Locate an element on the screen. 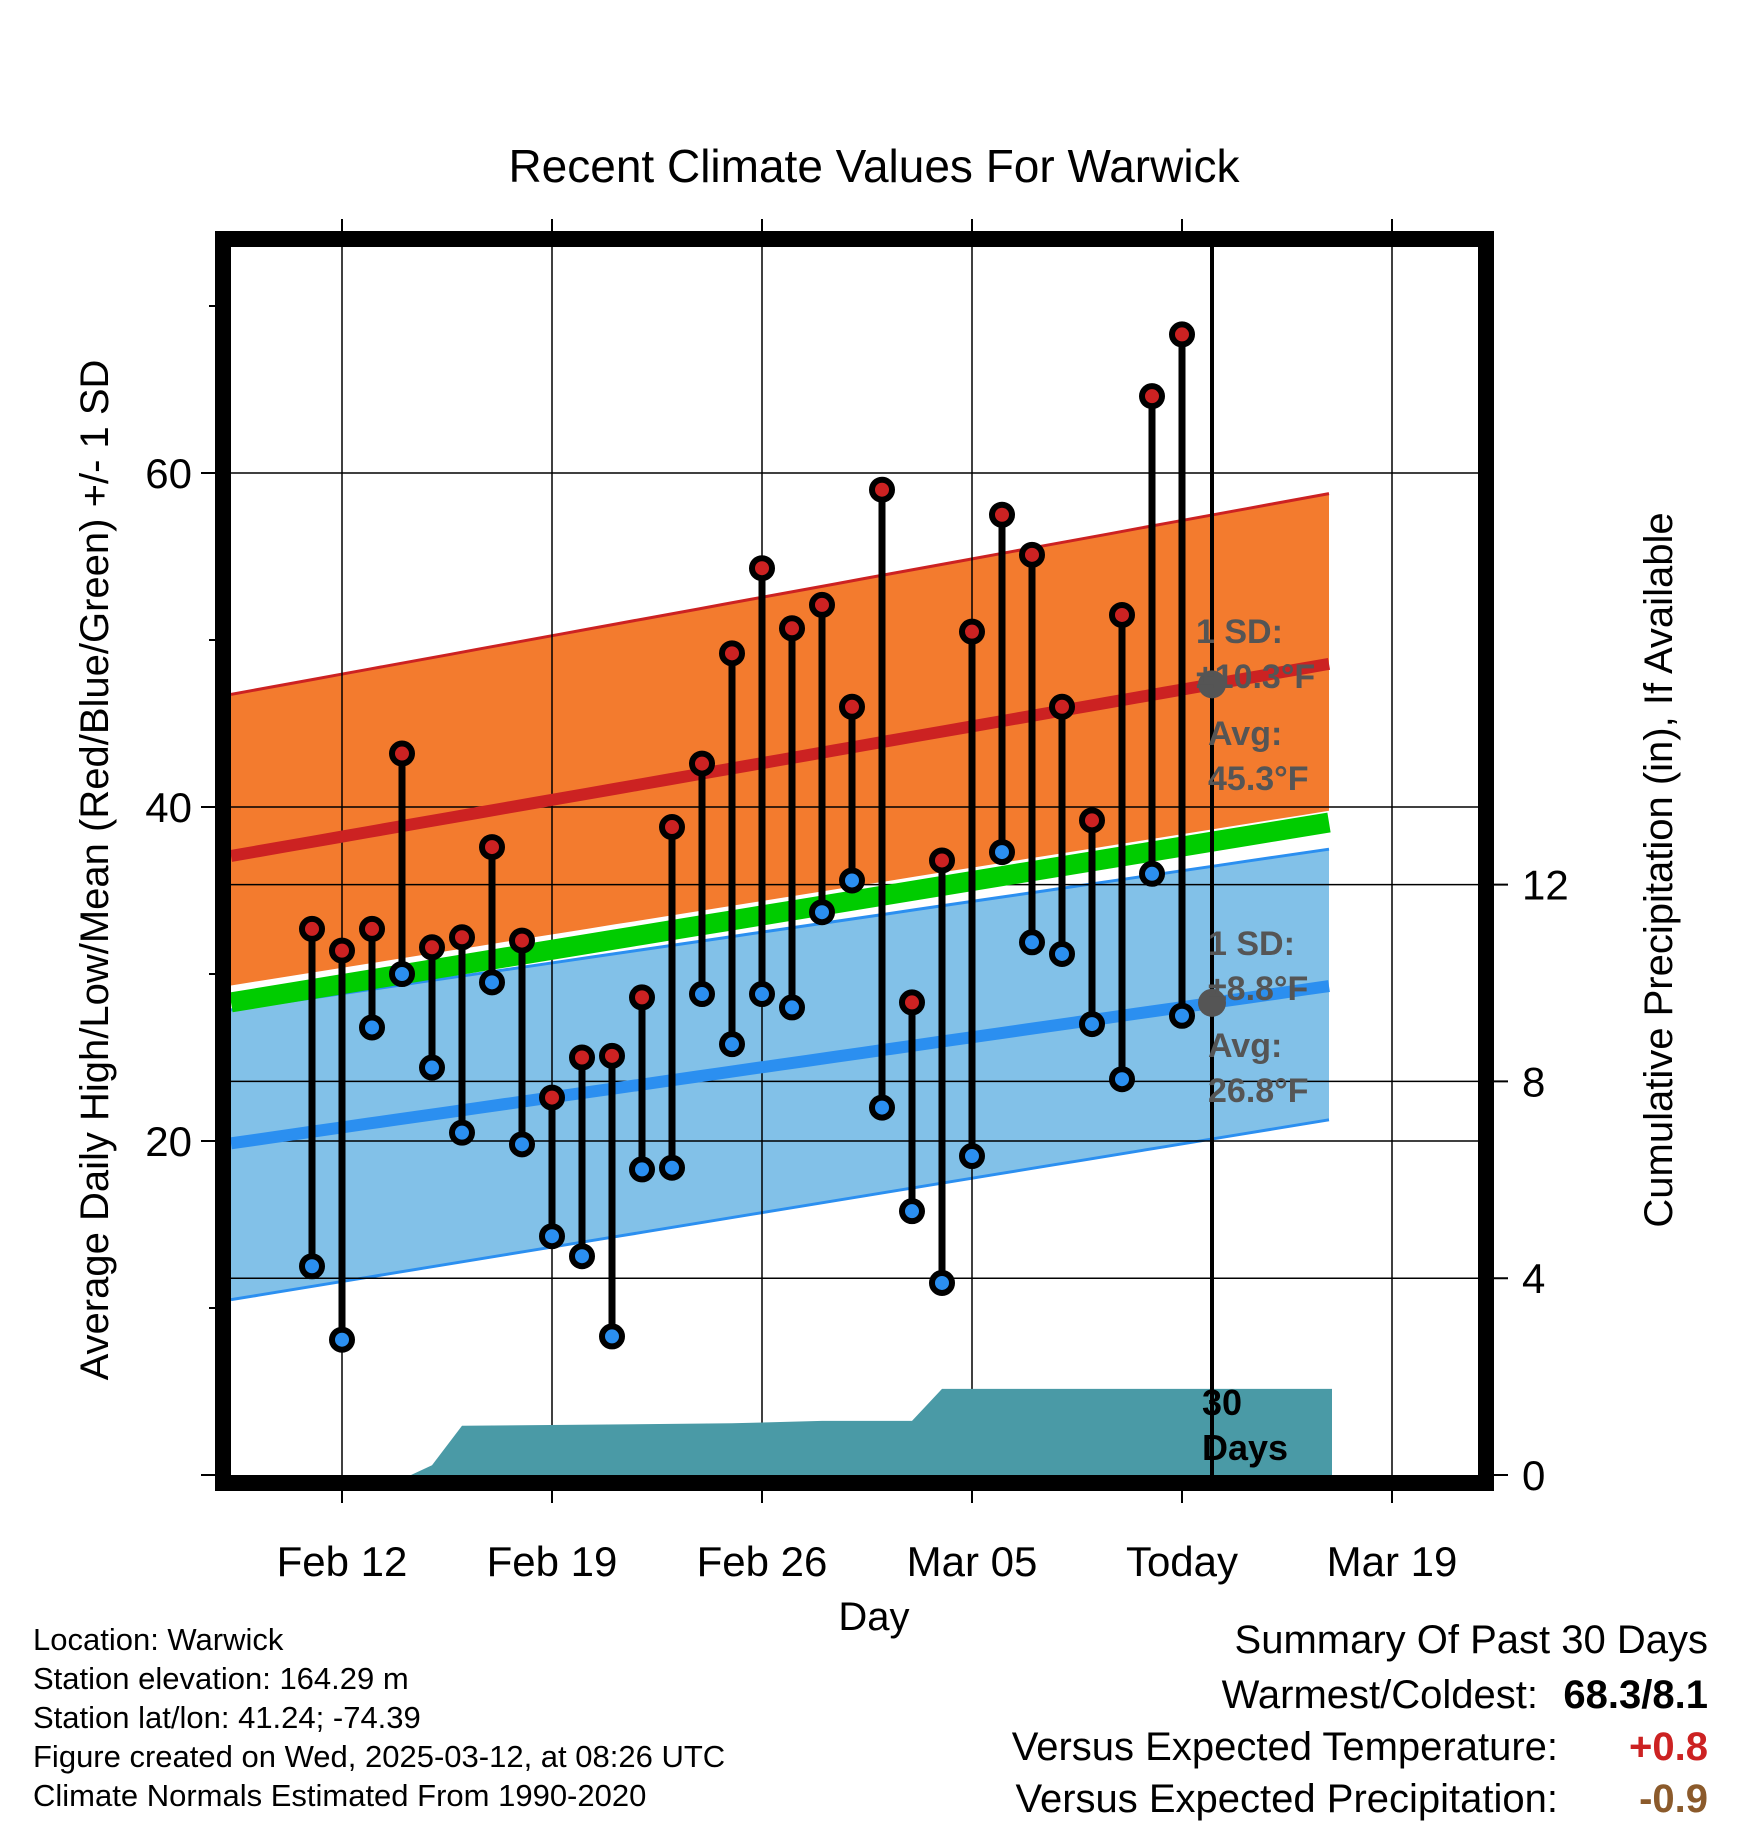 The height and width of the screenshot is (1828, 1748). x-axis-label: Day is located at coordinates (873, 1617).